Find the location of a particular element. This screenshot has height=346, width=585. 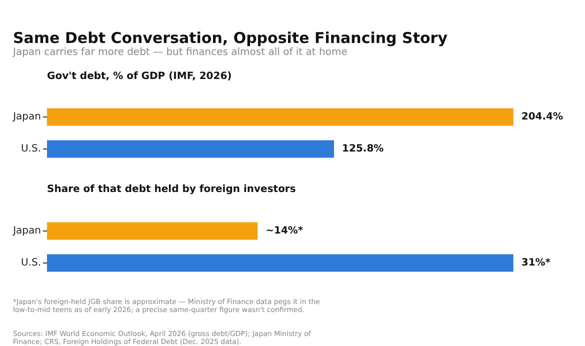

chart-title: Share of that debt held by foreign investors is located at coordinates (171, 189).